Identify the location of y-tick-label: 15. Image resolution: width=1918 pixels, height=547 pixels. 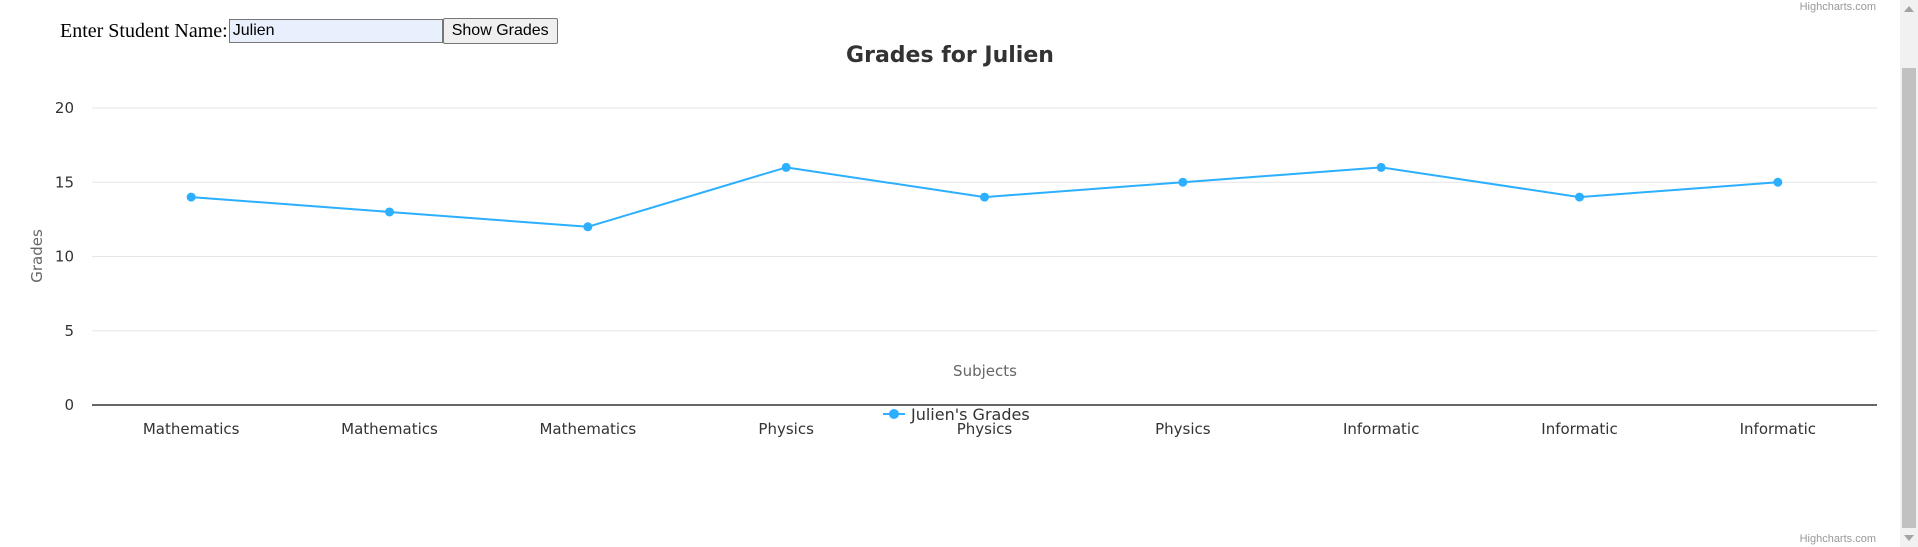
(64, 182).